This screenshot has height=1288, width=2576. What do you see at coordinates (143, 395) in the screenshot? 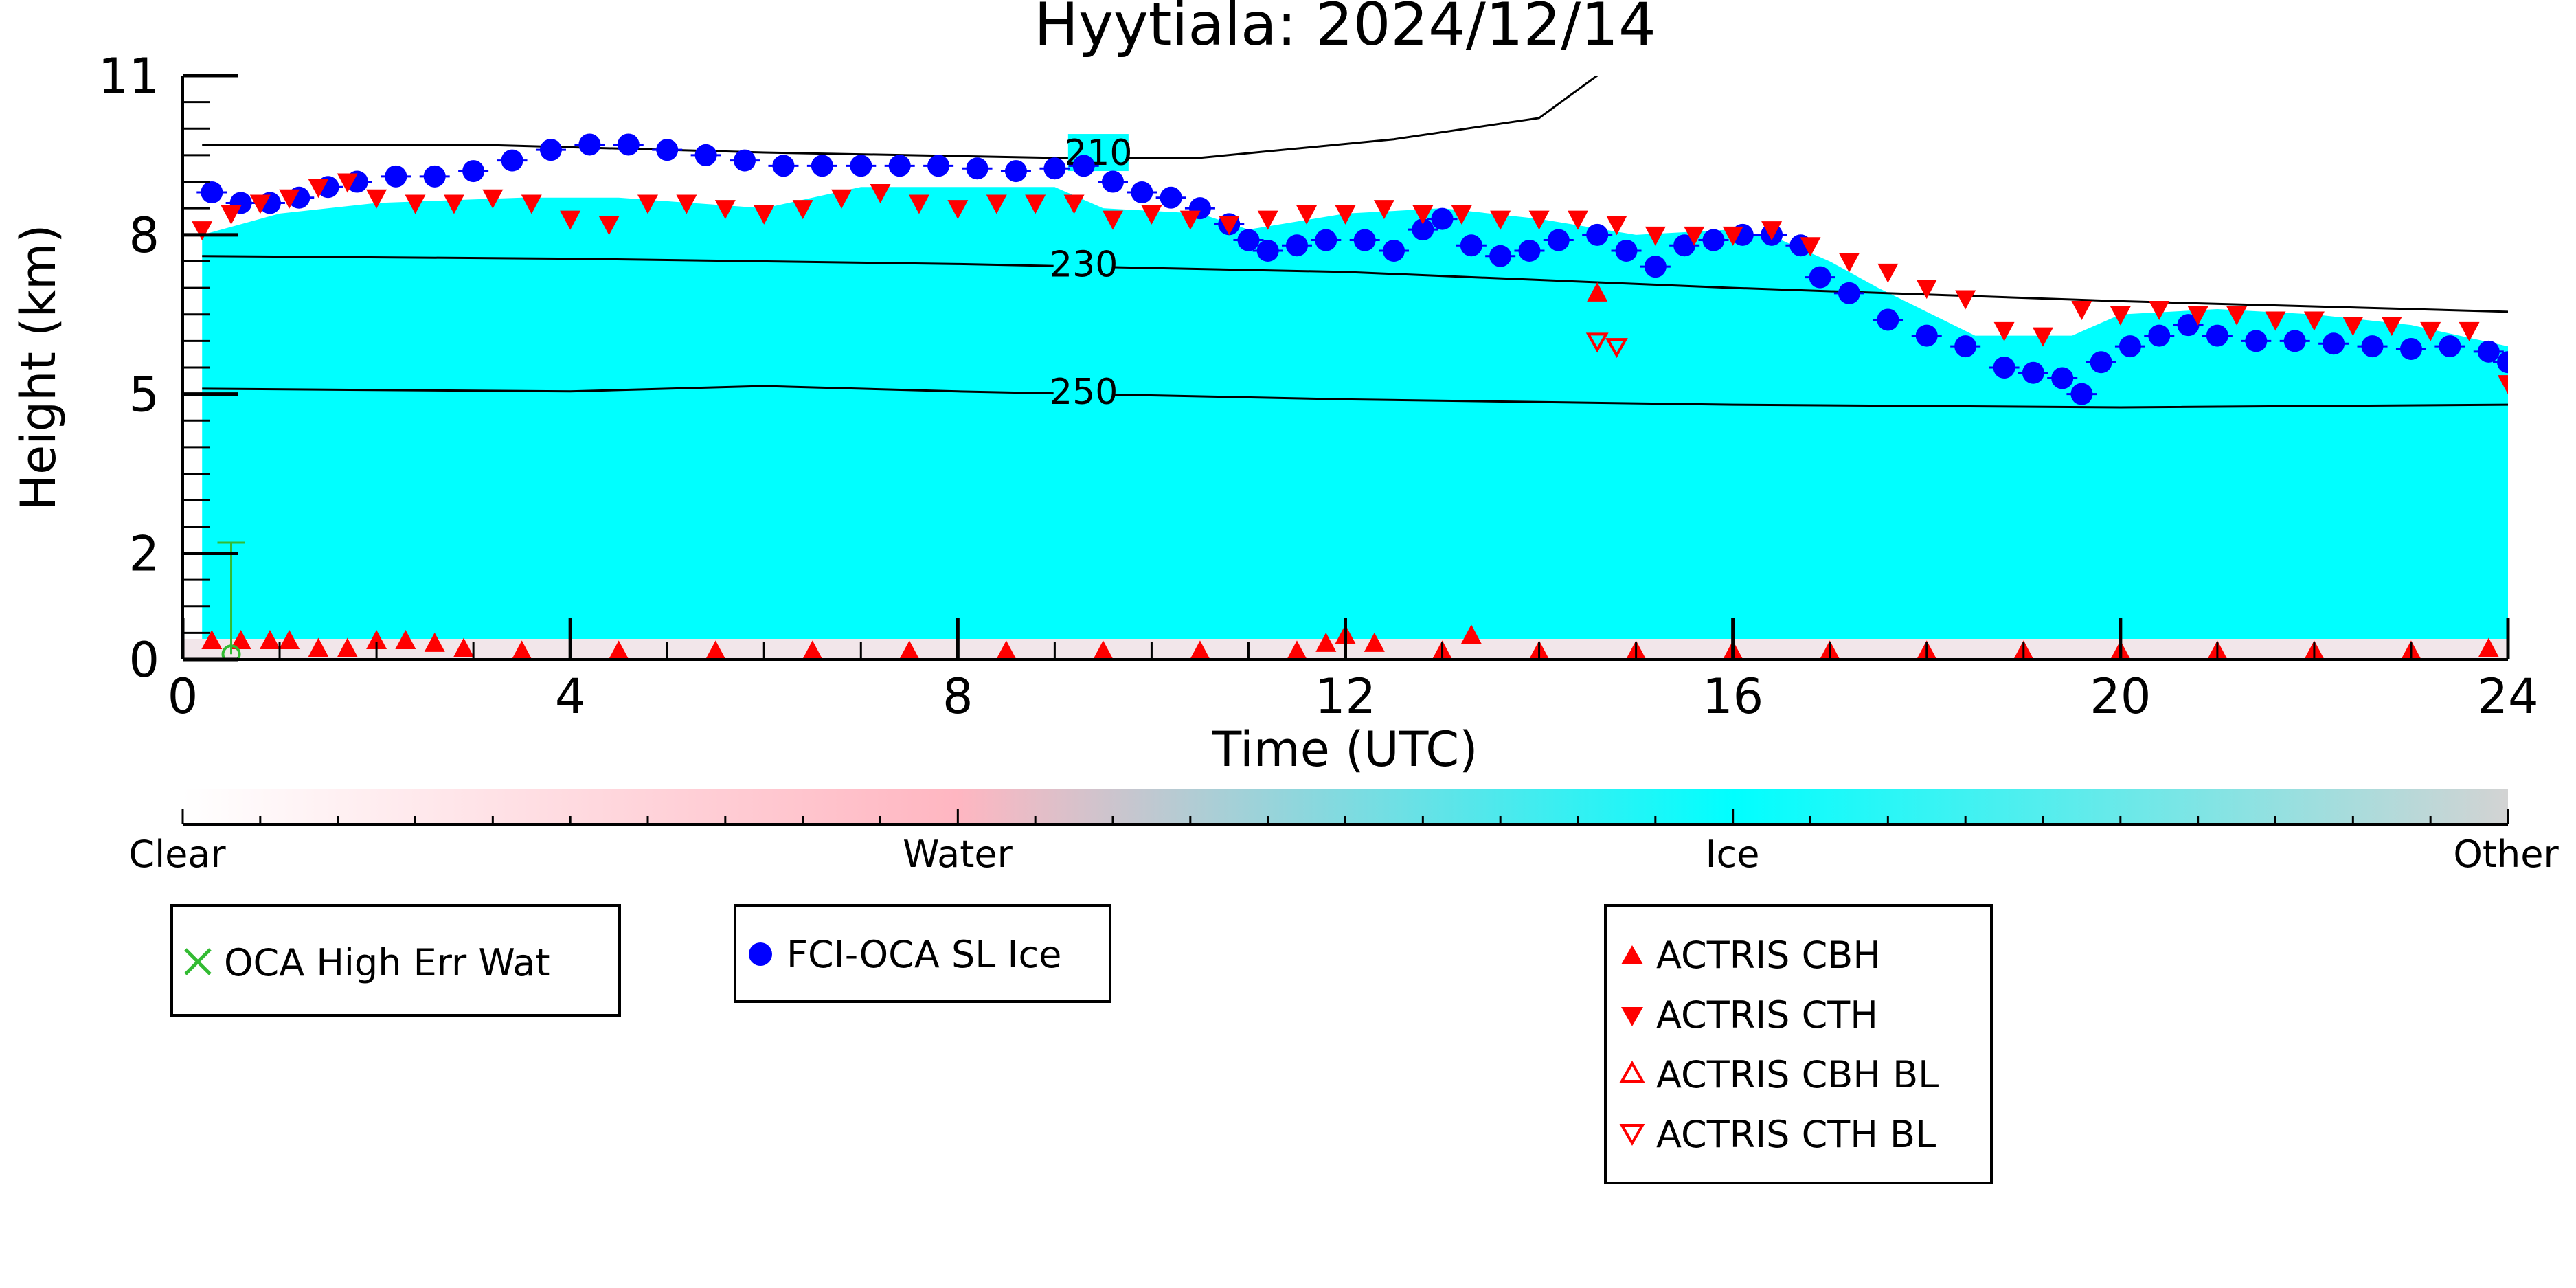
I see `y-tick-label: 5` at bounding box center [143, 395].